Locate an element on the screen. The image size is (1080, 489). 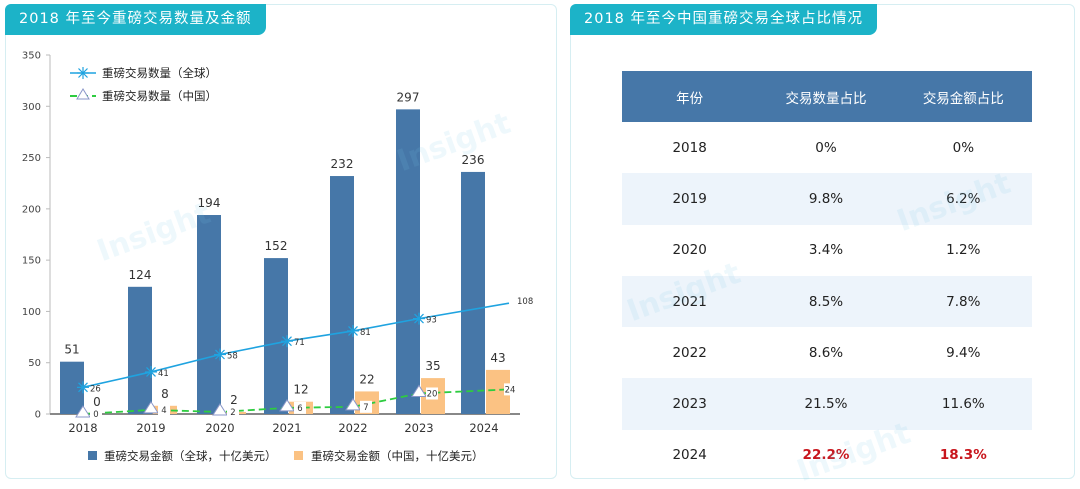
bar-global-label: 236 is located at coordinates (473, 160).